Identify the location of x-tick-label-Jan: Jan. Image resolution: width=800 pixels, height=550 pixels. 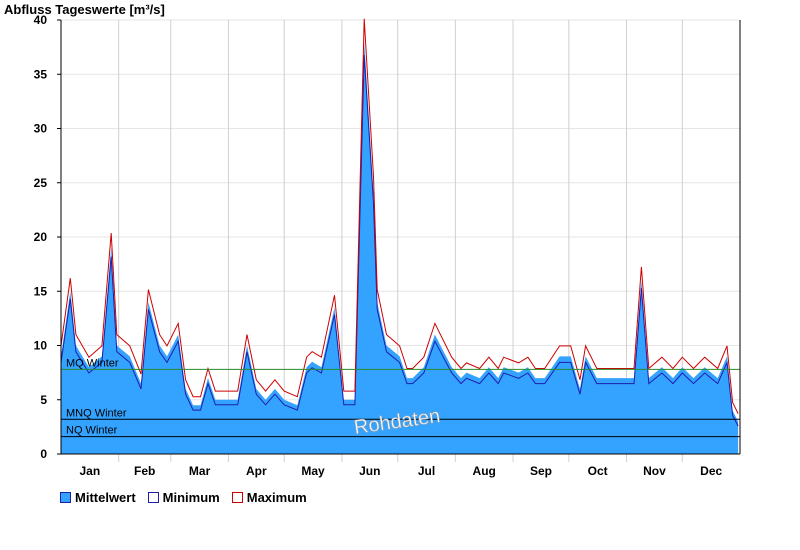
(89, 471).